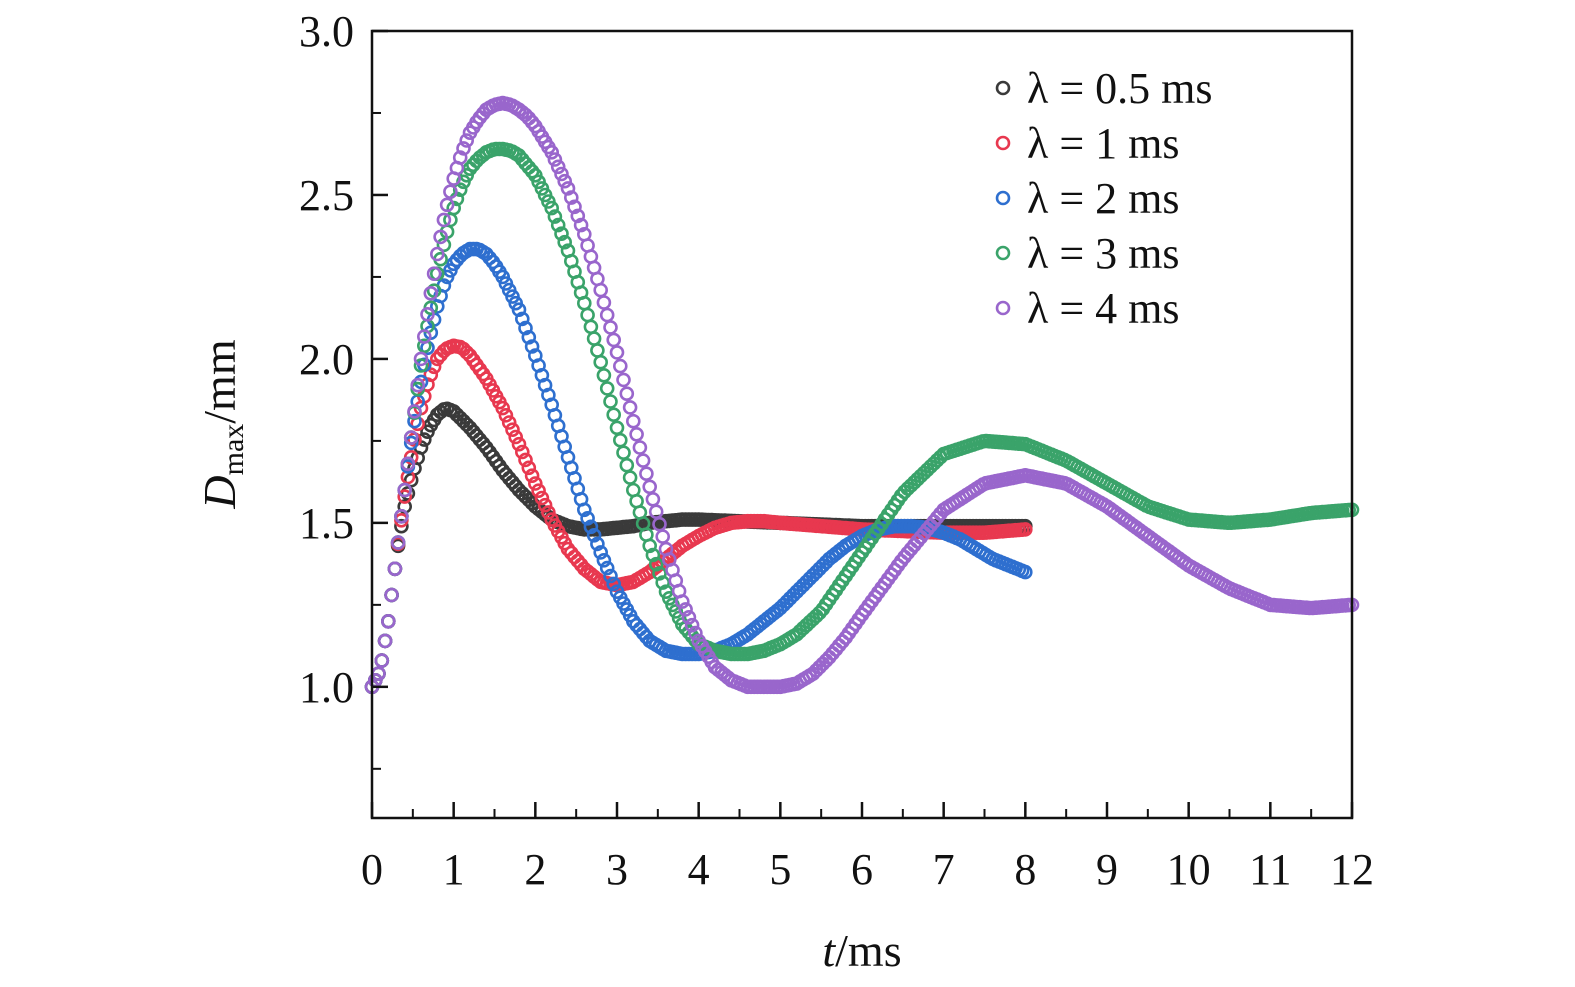  I want to click on x-tick-label: 0, so click(372, 869).